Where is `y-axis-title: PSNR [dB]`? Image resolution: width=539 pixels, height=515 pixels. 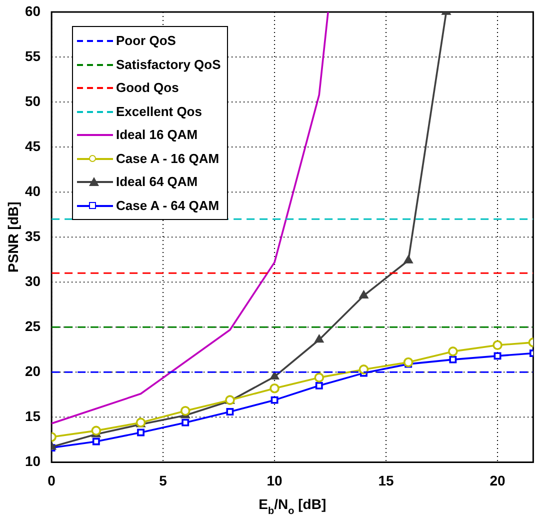 y-axis-title: PSNR [dB] is located at coordinates (13, 237).